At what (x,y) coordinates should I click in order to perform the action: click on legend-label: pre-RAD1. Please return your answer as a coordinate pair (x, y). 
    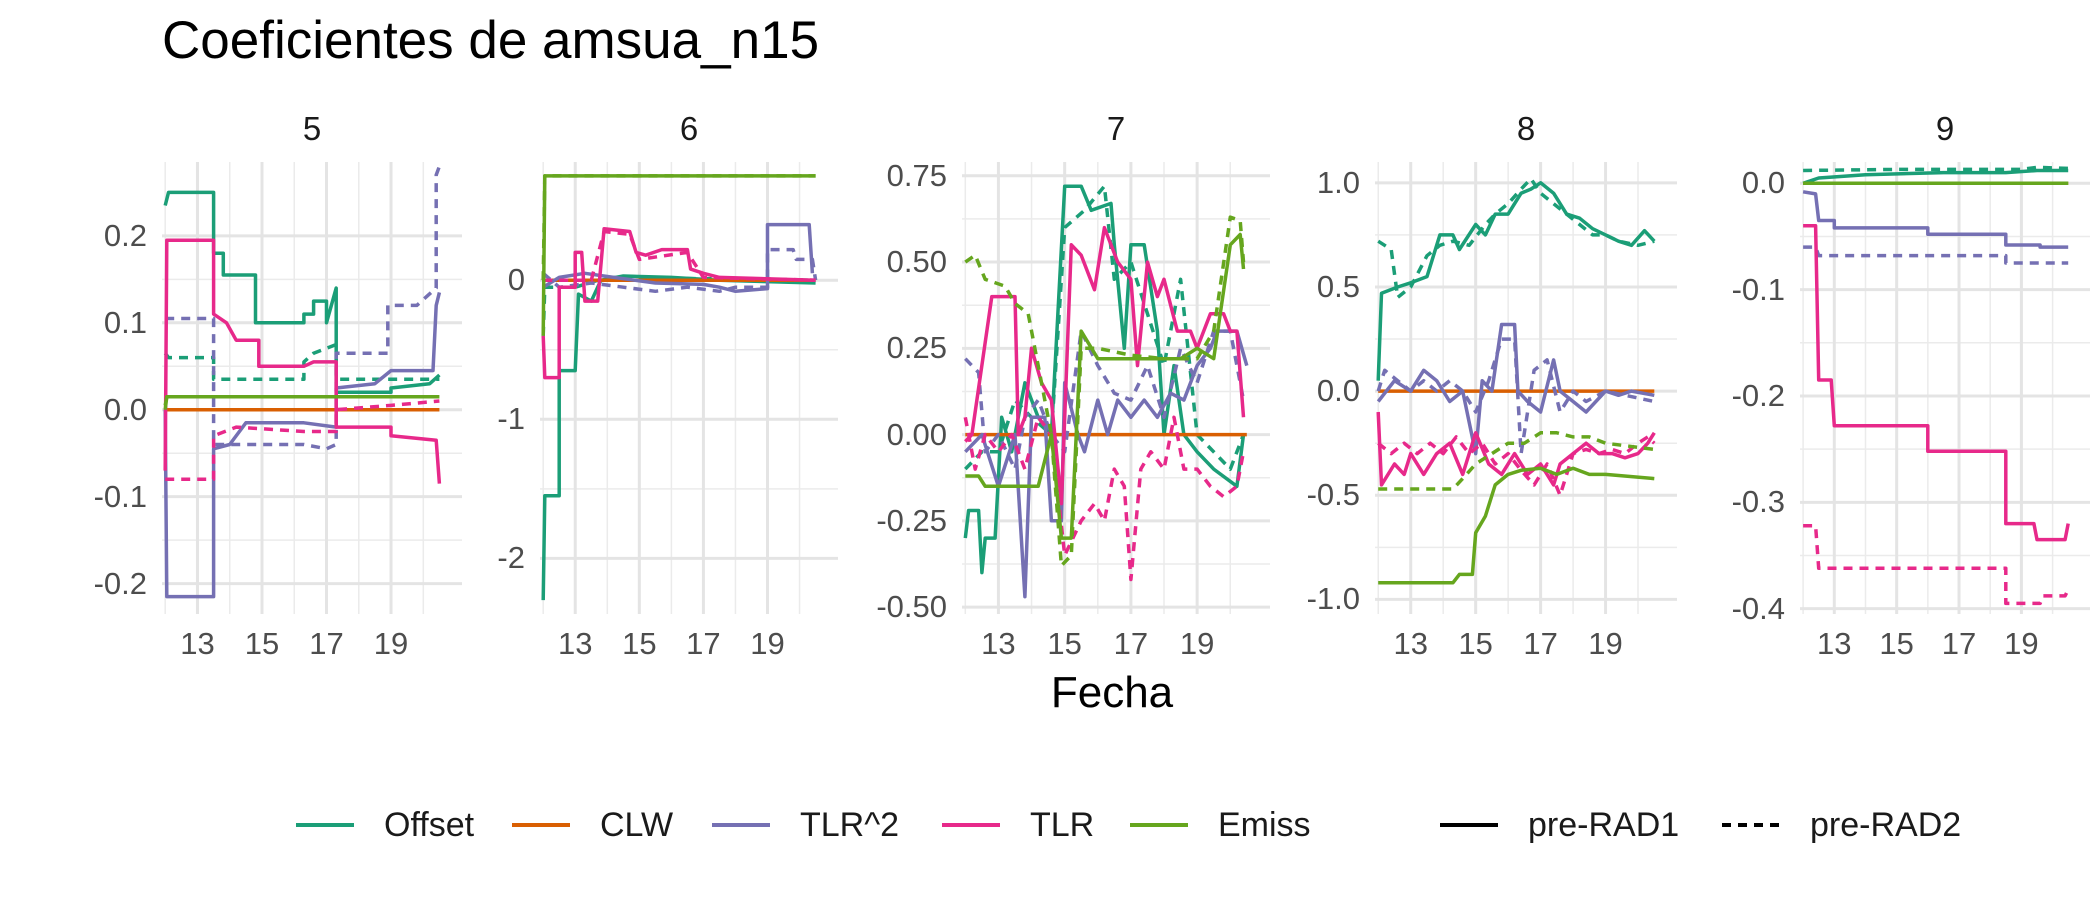
    Looking at the image, I should click on (1603, 825).